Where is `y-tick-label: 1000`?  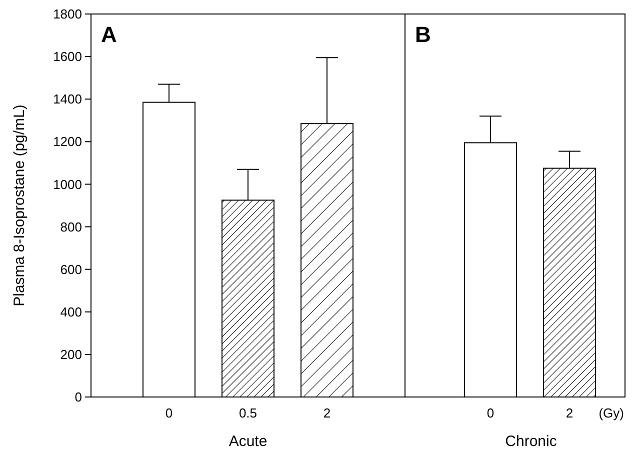 y-tick-label: 1000 is located at coordinates (67, 184).